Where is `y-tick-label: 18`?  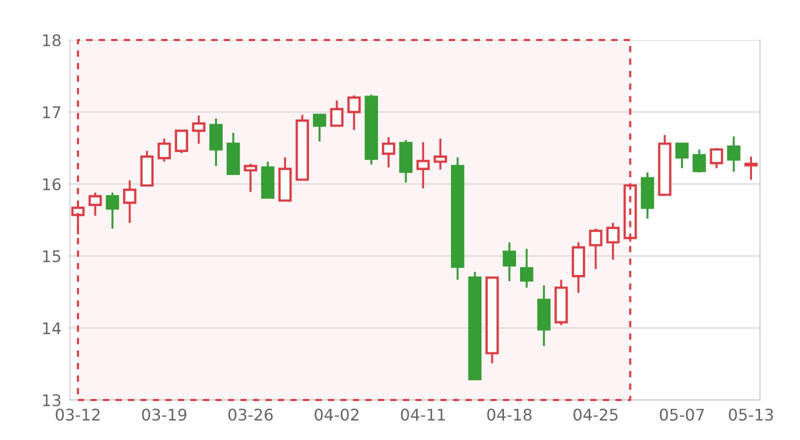
y-tick-label: 18 is located at coordinates (52, 40).